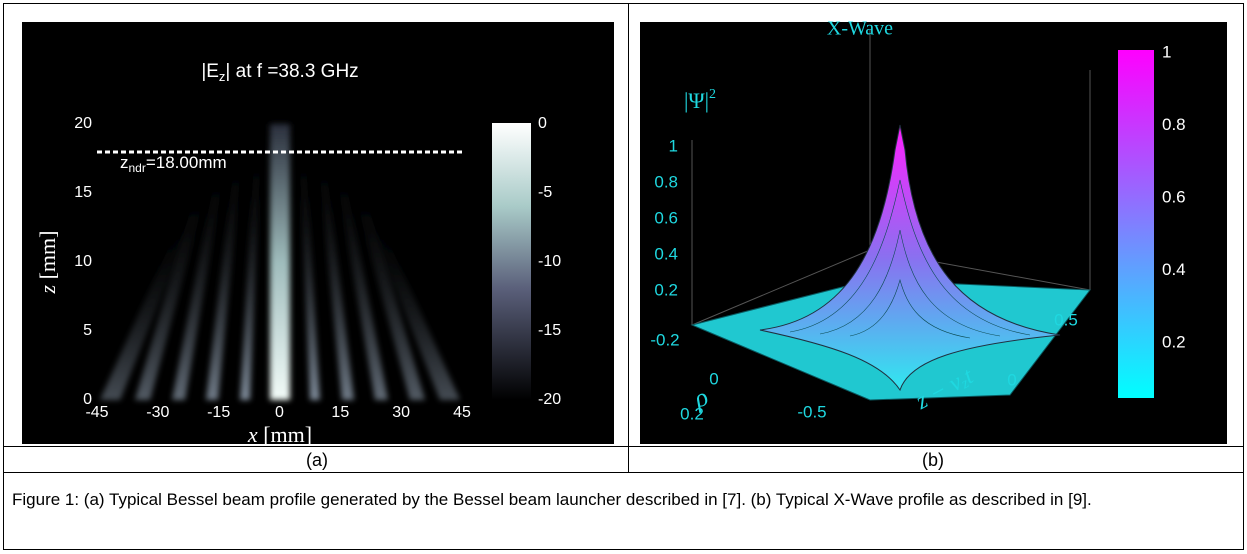  I want to click on colorbar-tick-label: 0.6, so click(1174, 196).